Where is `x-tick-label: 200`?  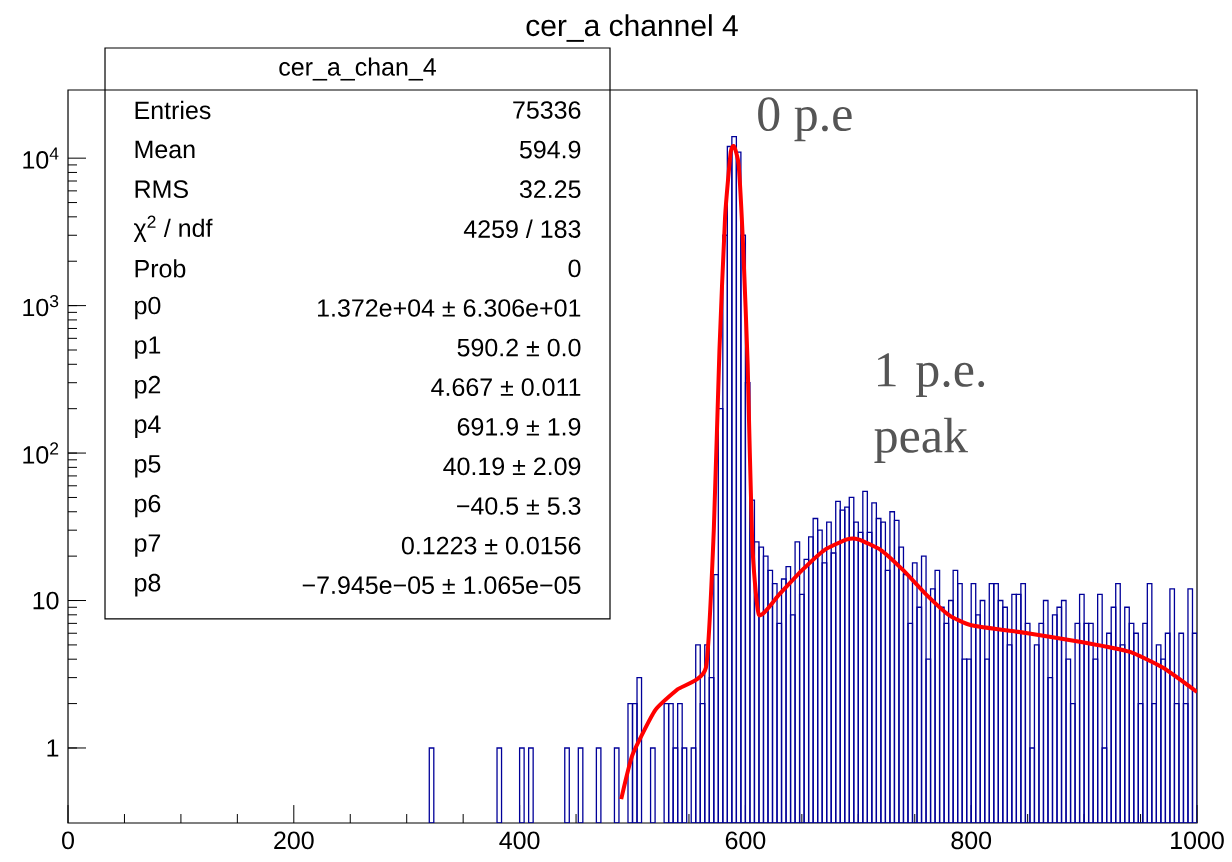
x-tick-label: 200 is located at coordinates (294, 840).